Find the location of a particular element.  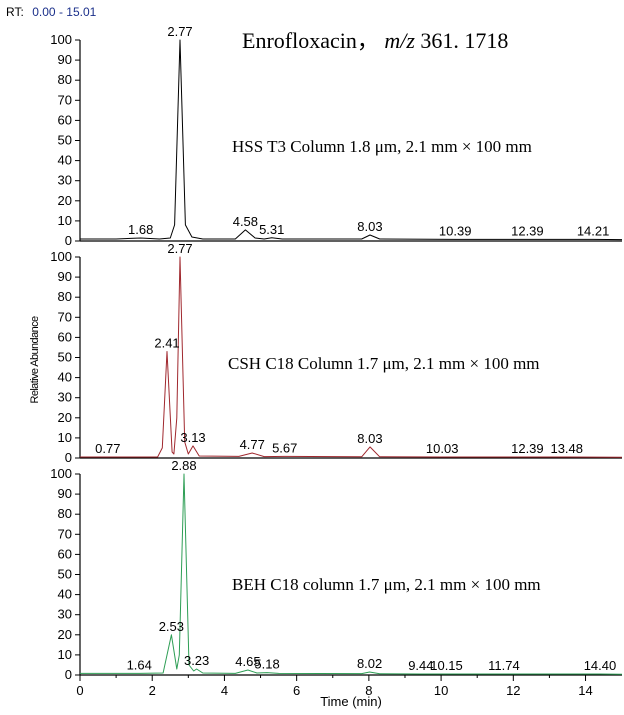

x-tick-label: 2 is located at coordinates (152, 690).